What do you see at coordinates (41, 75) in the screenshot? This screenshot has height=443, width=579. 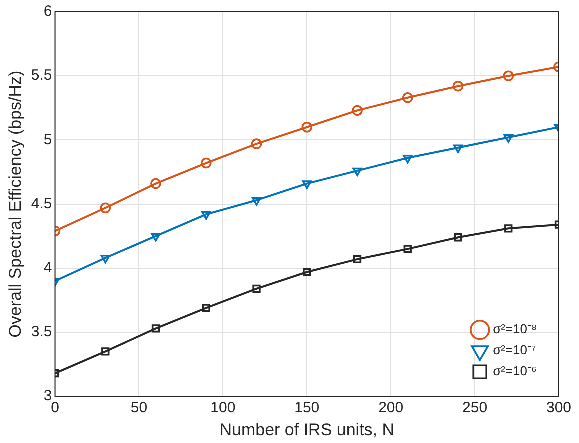 I see `y-tick-label: 5.5` at bounding box center [41, 75].